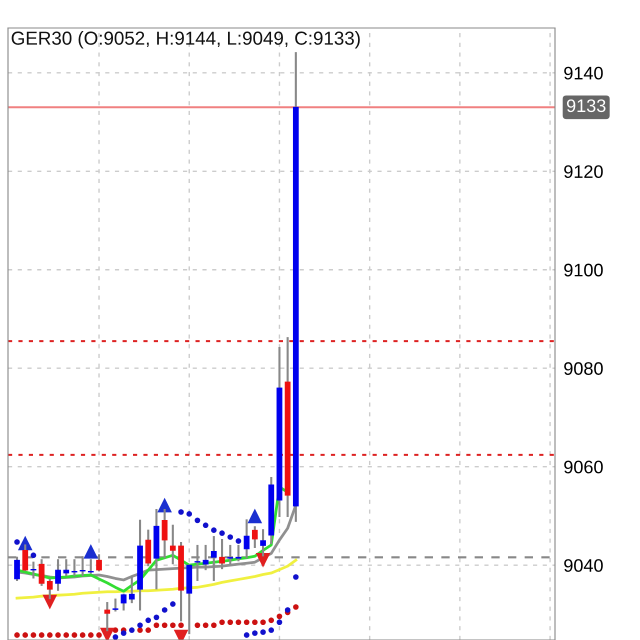 This screenshot has height=640, width=640. Describe the element at coordinates (583, 171) in the screenshot. I see `y-tick-label: 9120` at that location.